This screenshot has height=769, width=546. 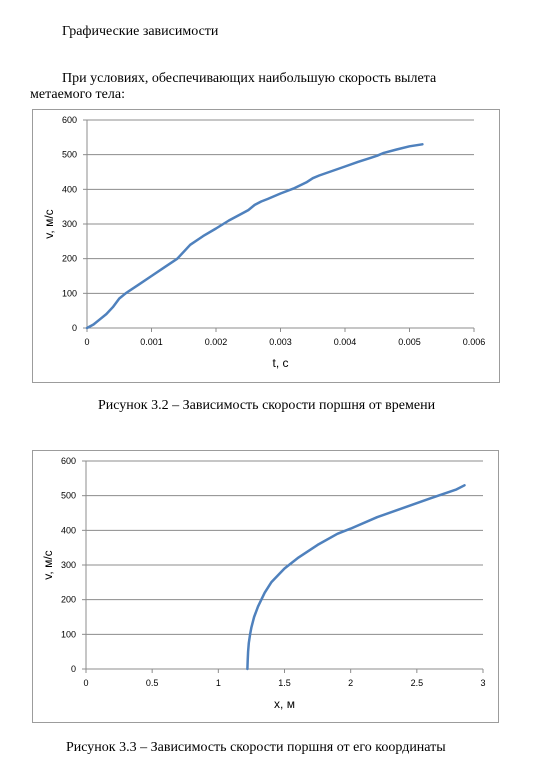 What do you see at coordinates (345, 342) in the screenshot?
I see `x-tick-label: 0.004` at bounding box center [345, 342].